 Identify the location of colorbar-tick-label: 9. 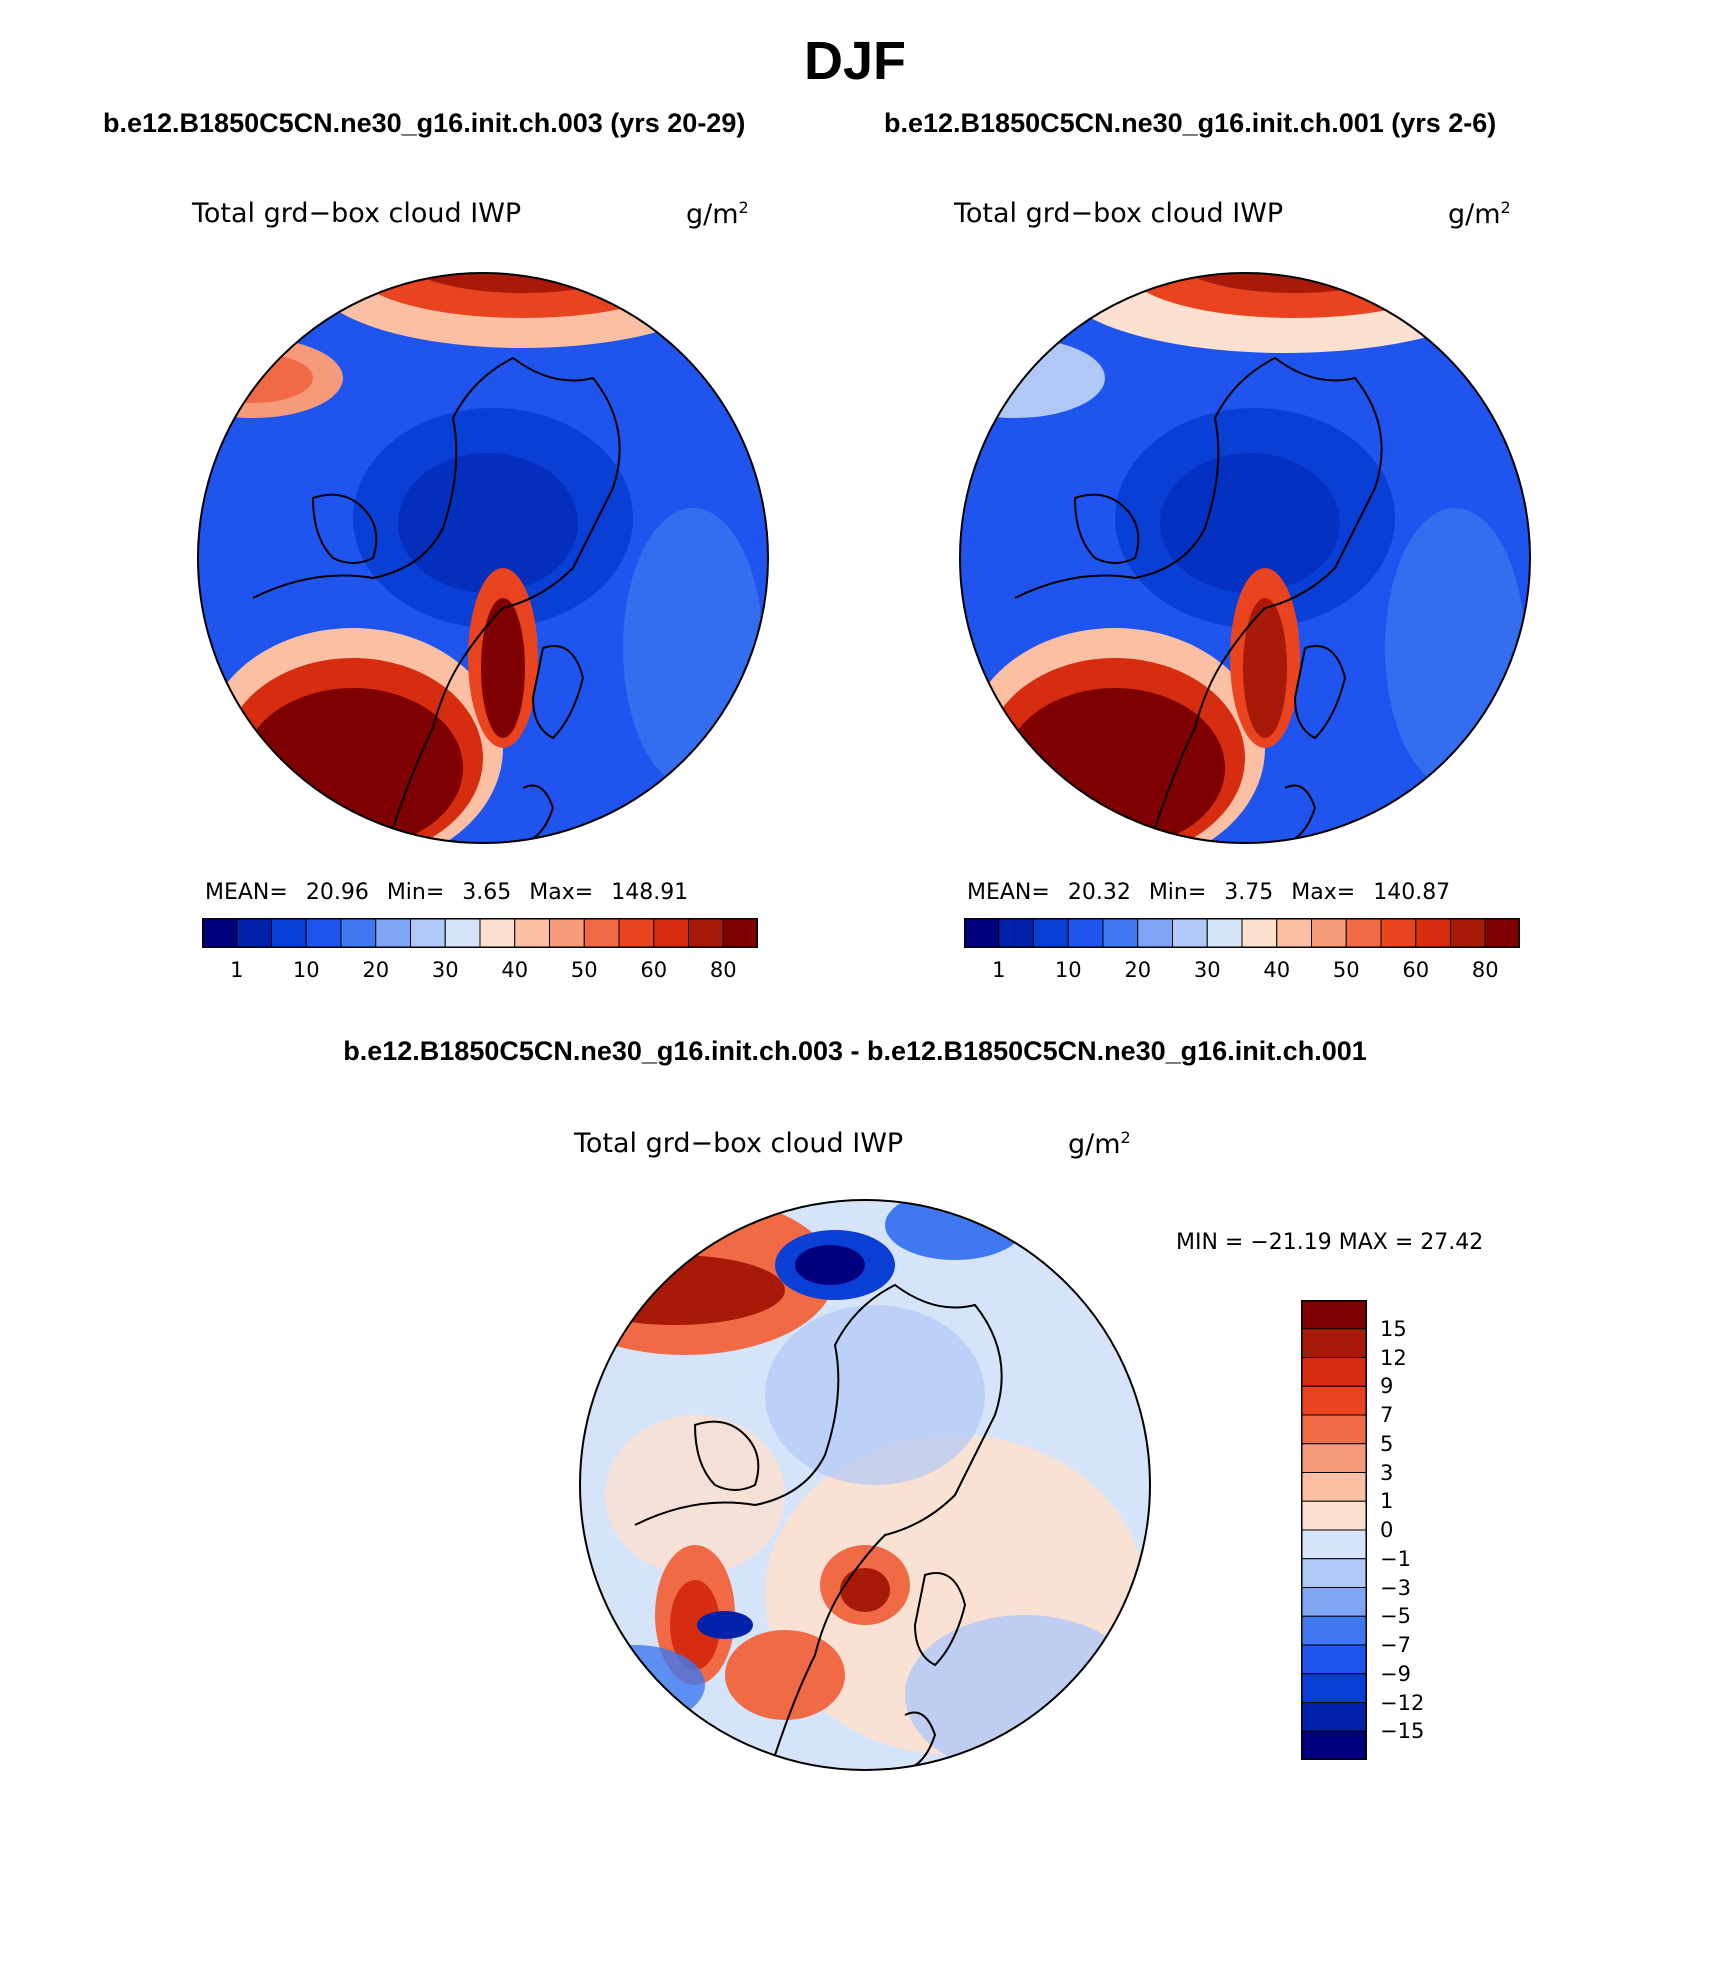
(1387, 1386).